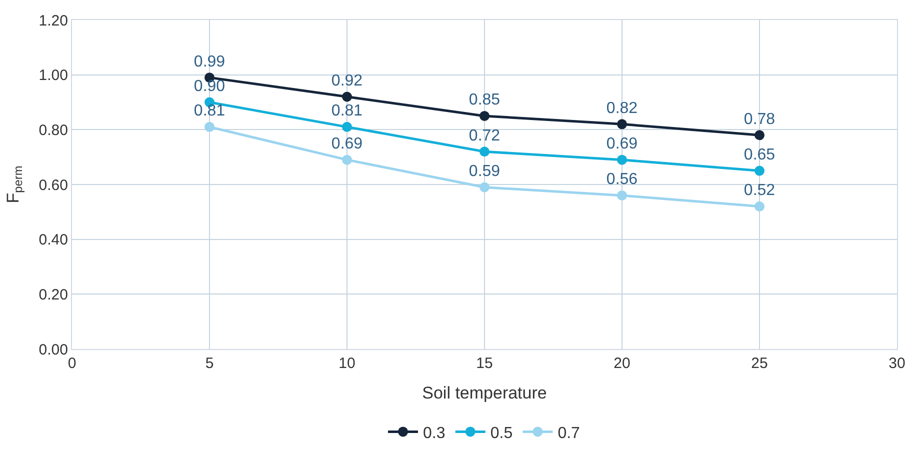  Describe the element at coordinates (484, 392) in the screenshot. I see `x-axis-title: Soil temperature` at that location.